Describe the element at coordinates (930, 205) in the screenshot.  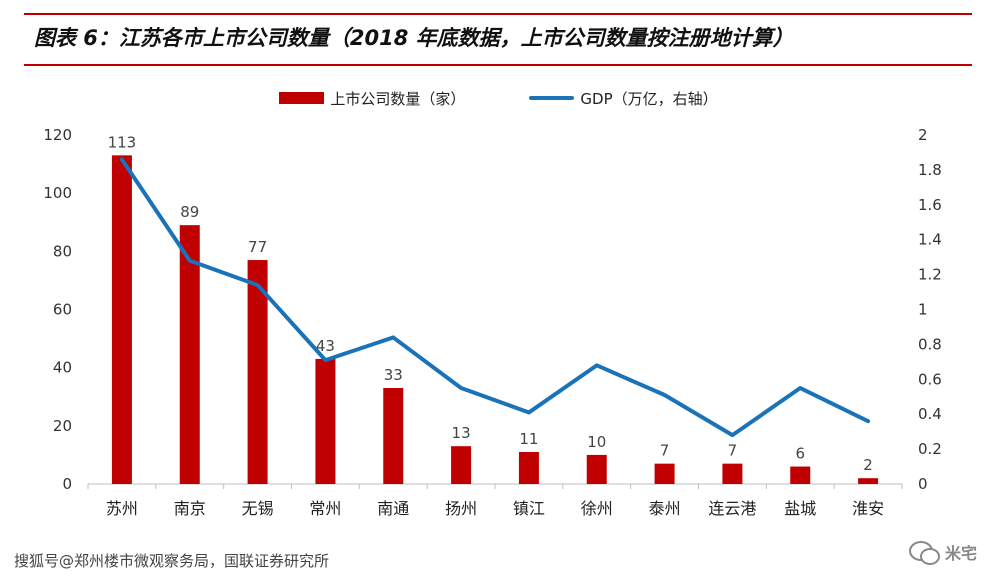
I see `y-right-tick-label: 1.6` at that location.